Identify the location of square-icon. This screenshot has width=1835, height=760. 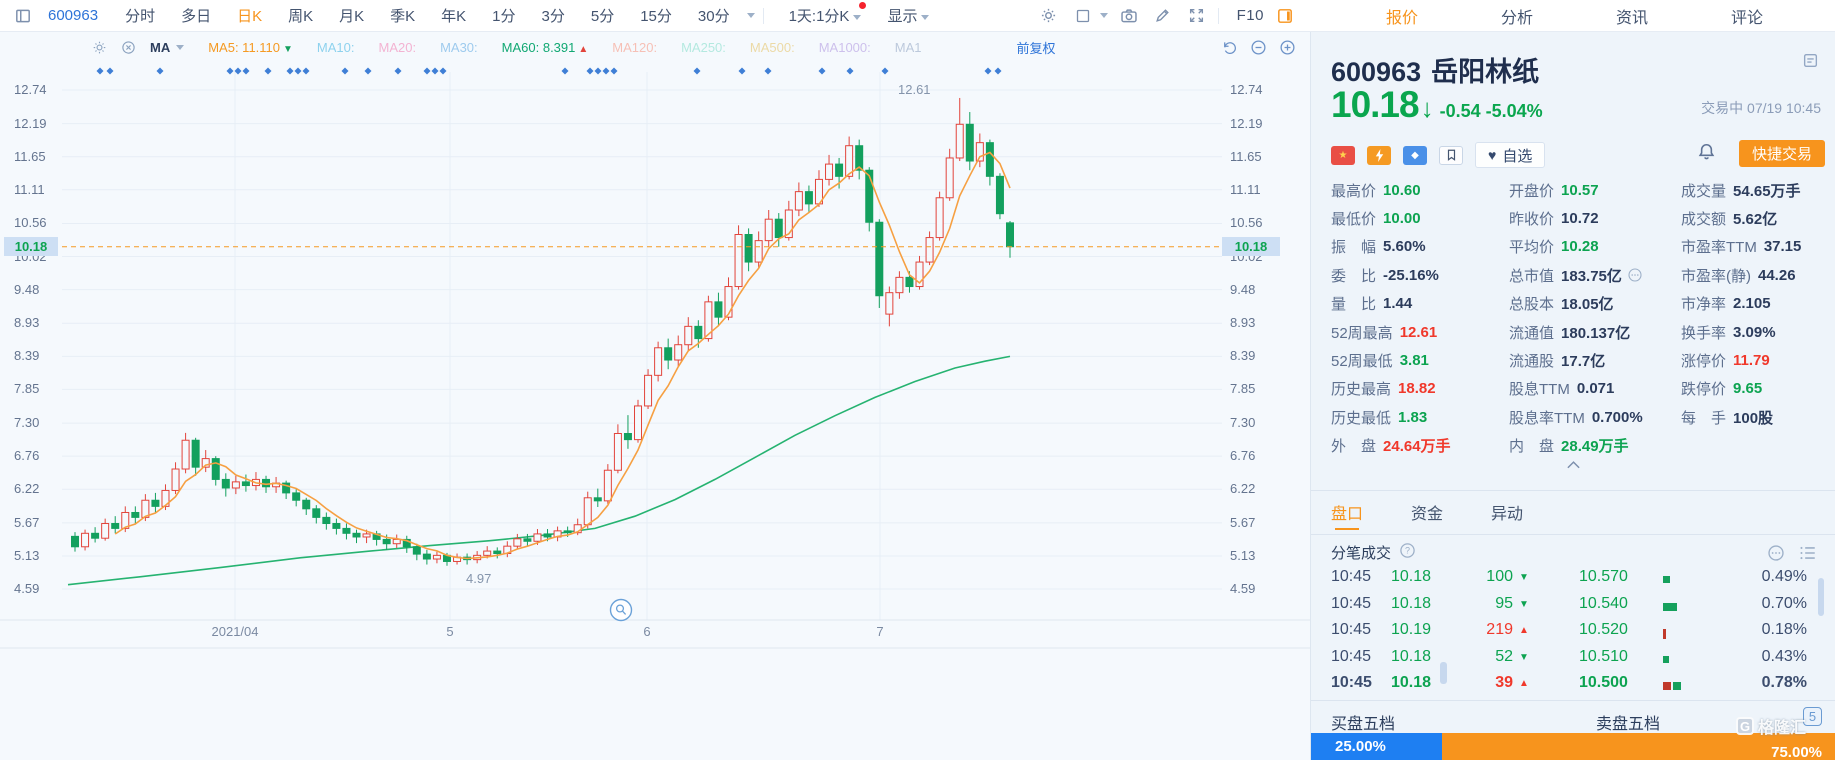
(1083, 16).